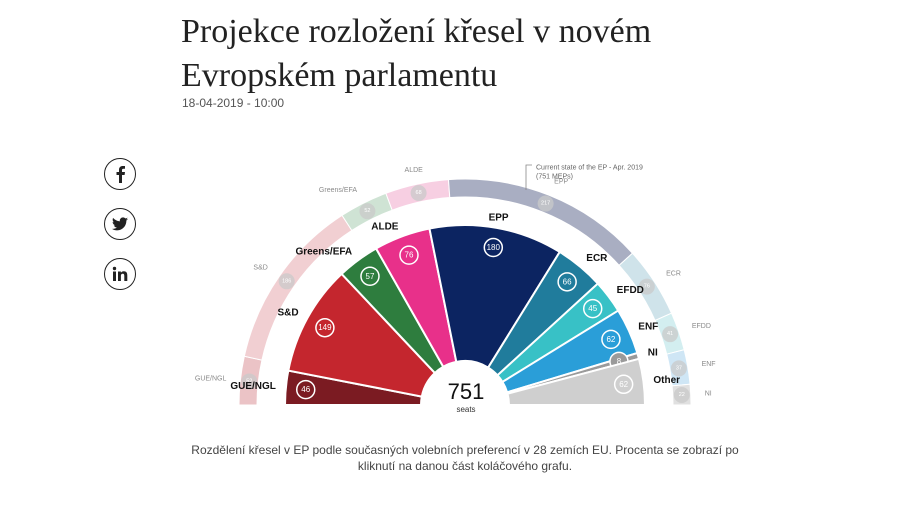  I want to click on current-value-badge-alde, so click(418, 193).